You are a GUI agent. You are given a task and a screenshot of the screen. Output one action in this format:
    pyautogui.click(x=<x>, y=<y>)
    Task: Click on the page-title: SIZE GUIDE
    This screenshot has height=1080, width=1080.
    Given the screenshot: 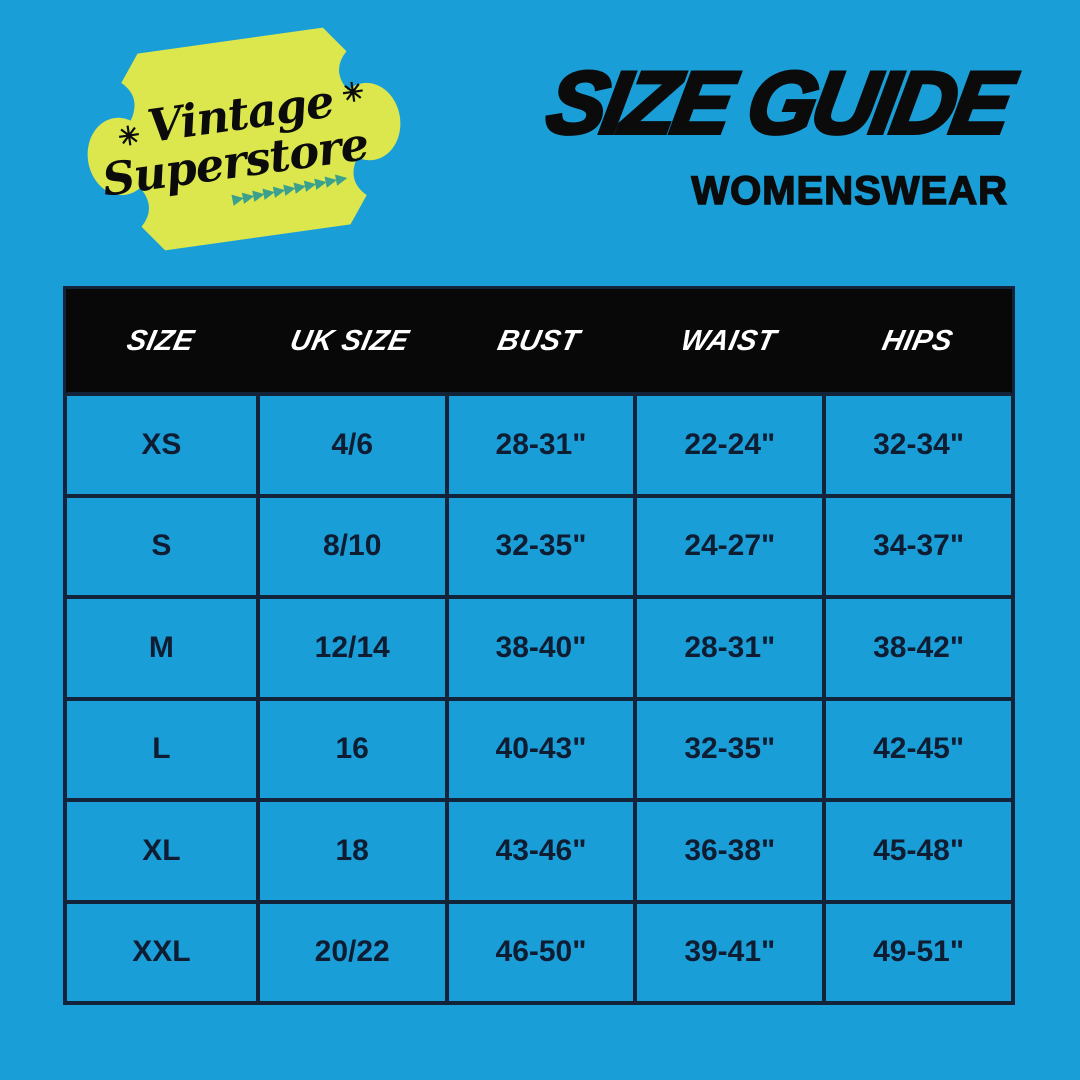 What is the action you would take?
    pyautogui.click(x=779, y=102)
    